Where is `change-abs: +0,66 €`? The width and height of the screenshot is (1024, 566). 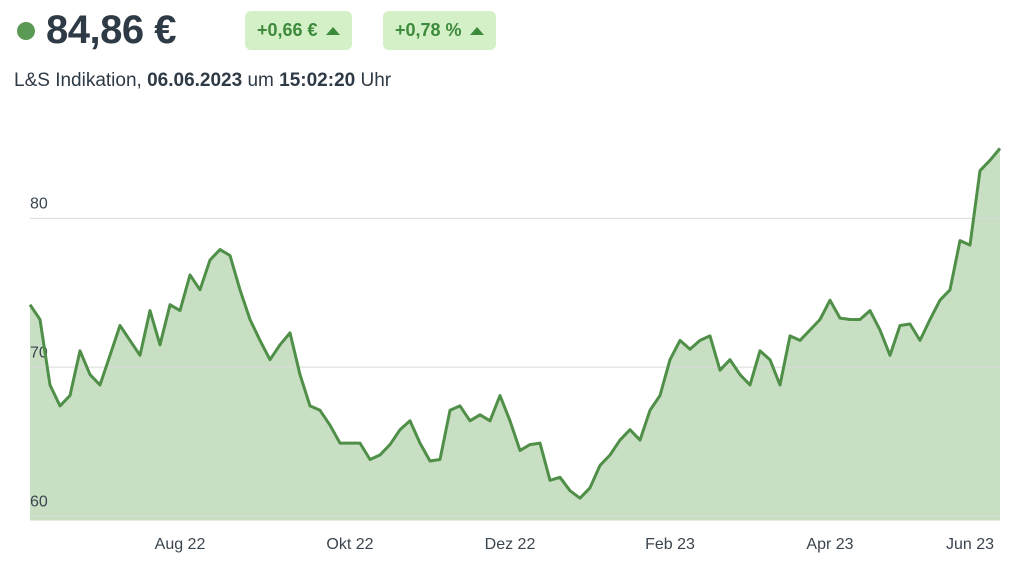 change-abs: +0,66 € is located at coordinates (287, 30).